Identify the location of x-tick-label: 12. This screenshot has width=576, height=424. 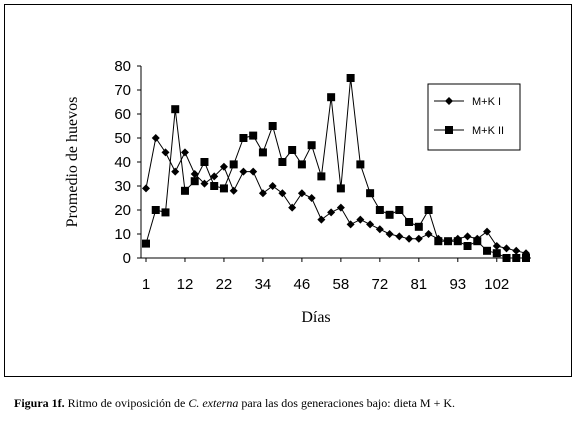
(185, 284).